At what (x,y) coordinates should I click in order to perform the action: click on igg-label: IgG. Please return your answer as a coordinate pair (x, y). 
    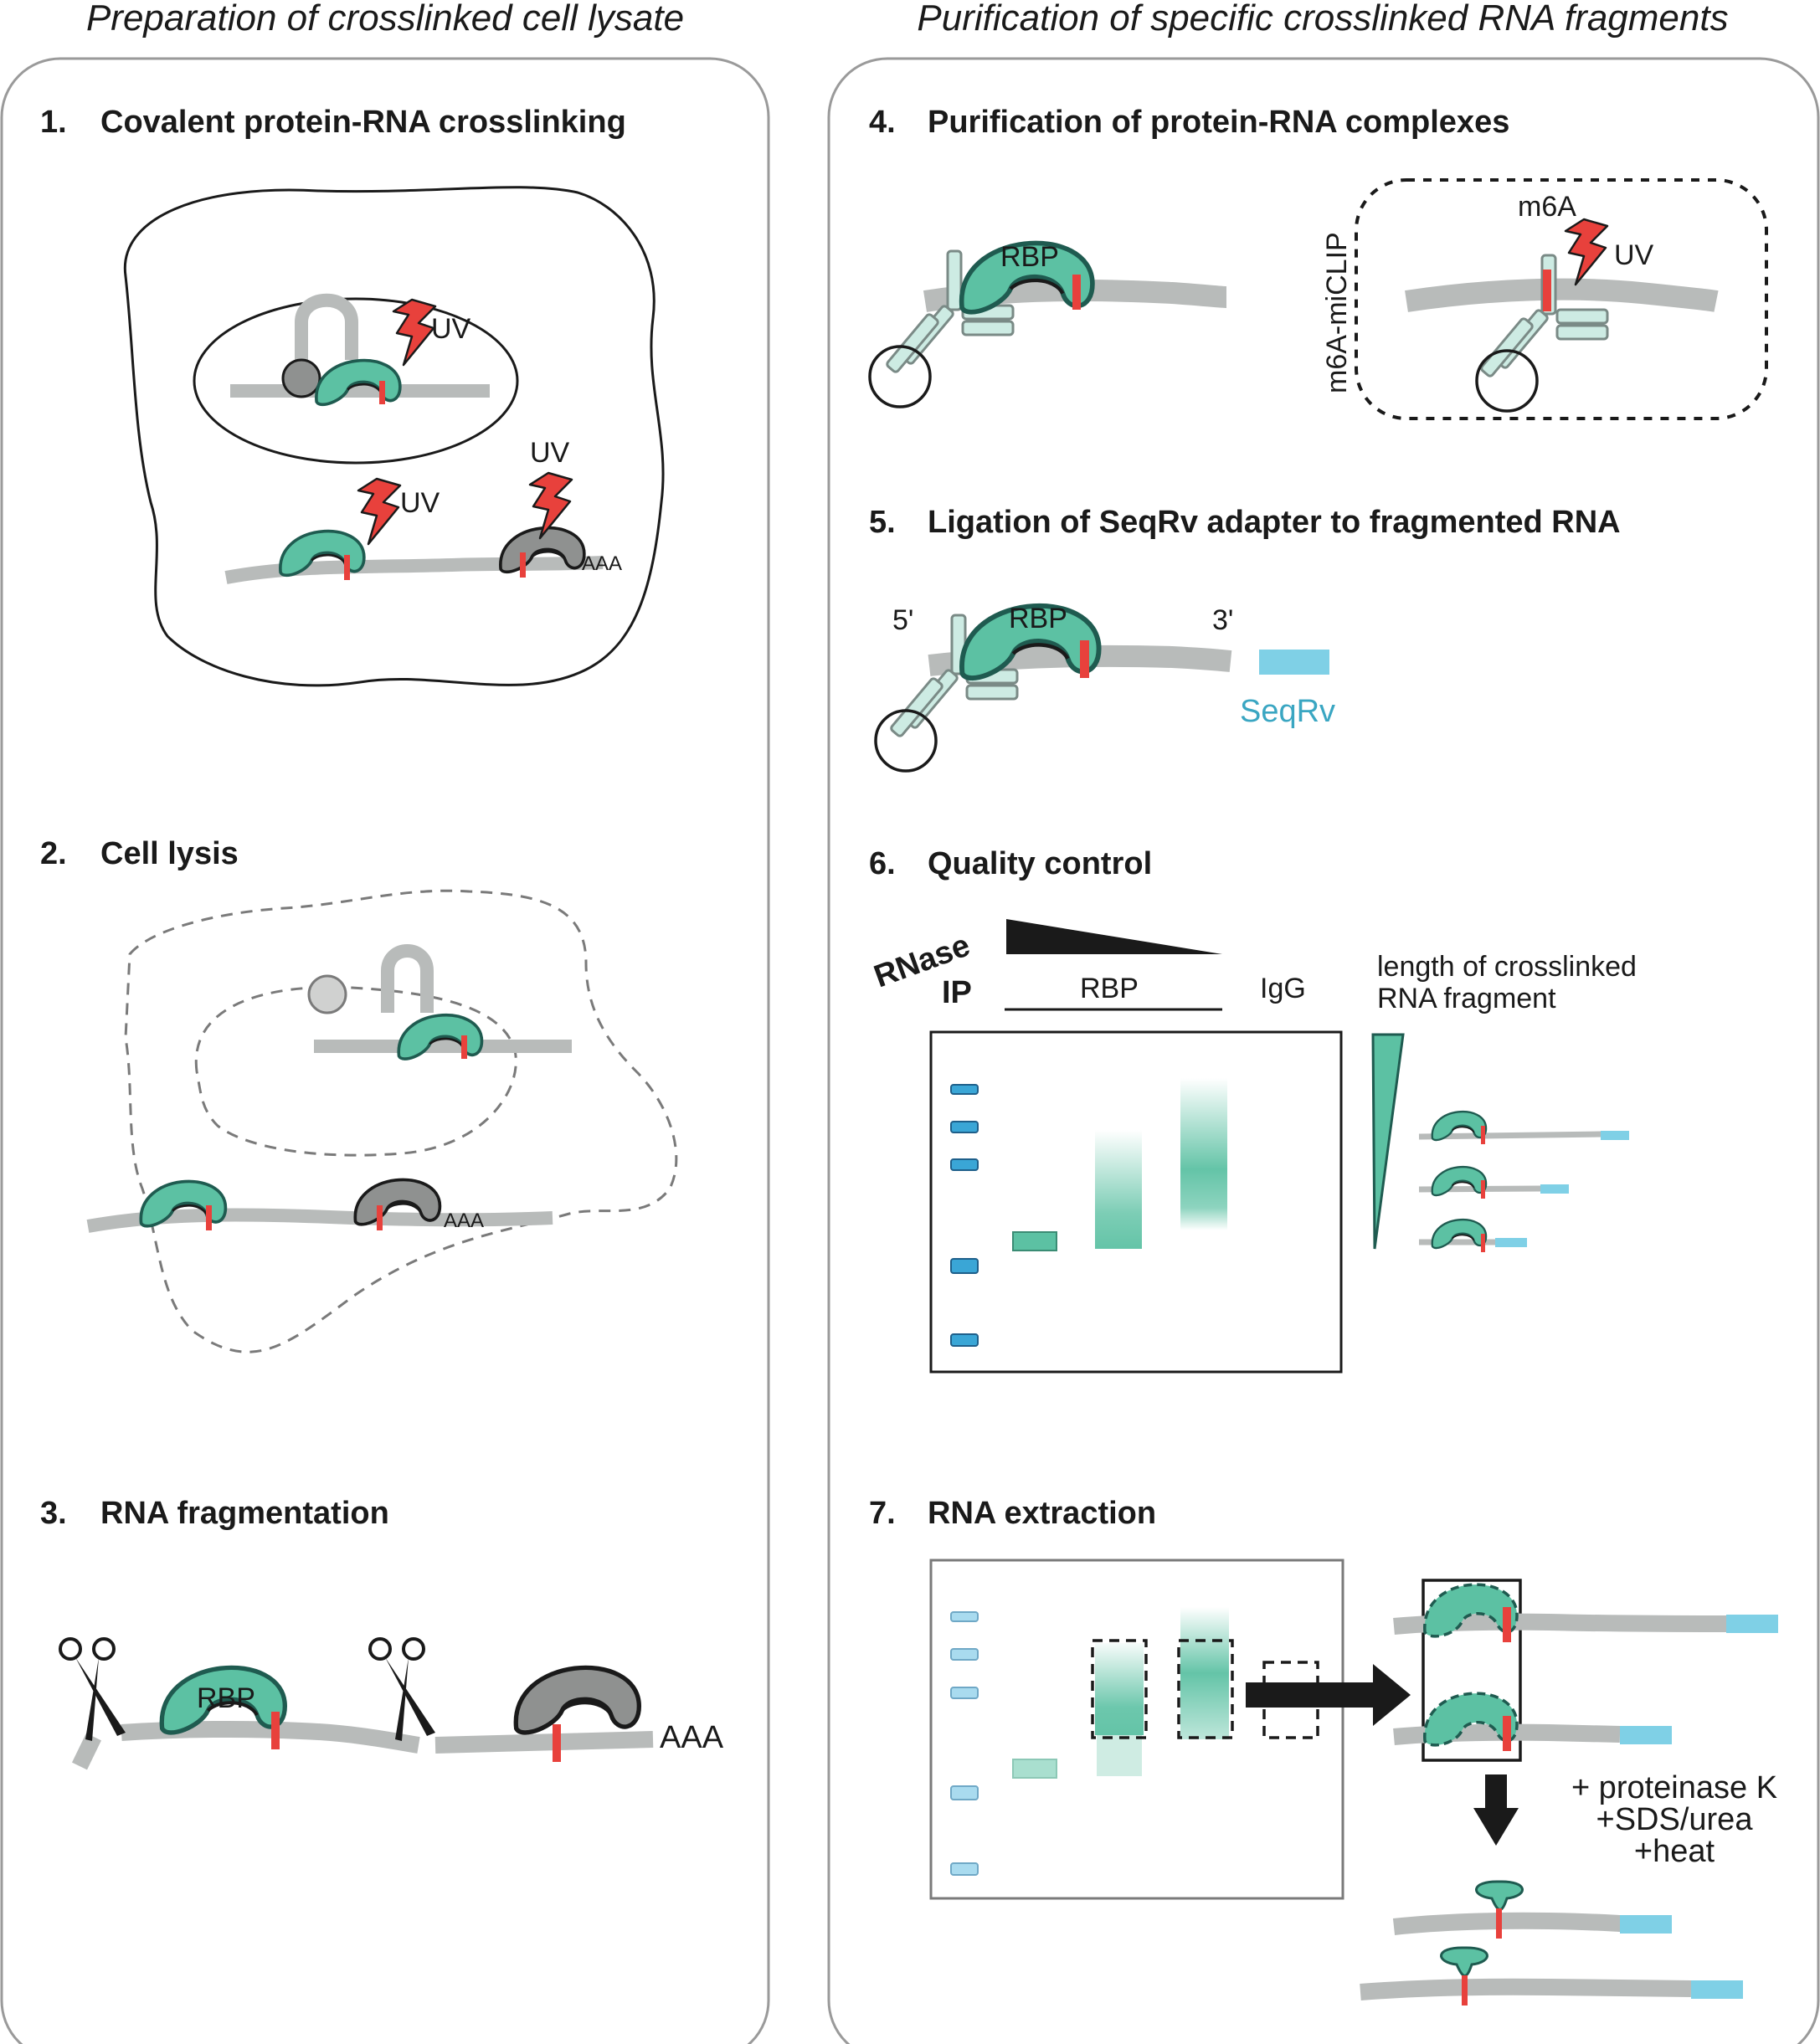
    Looking at the image, I should click on (1283, 989).